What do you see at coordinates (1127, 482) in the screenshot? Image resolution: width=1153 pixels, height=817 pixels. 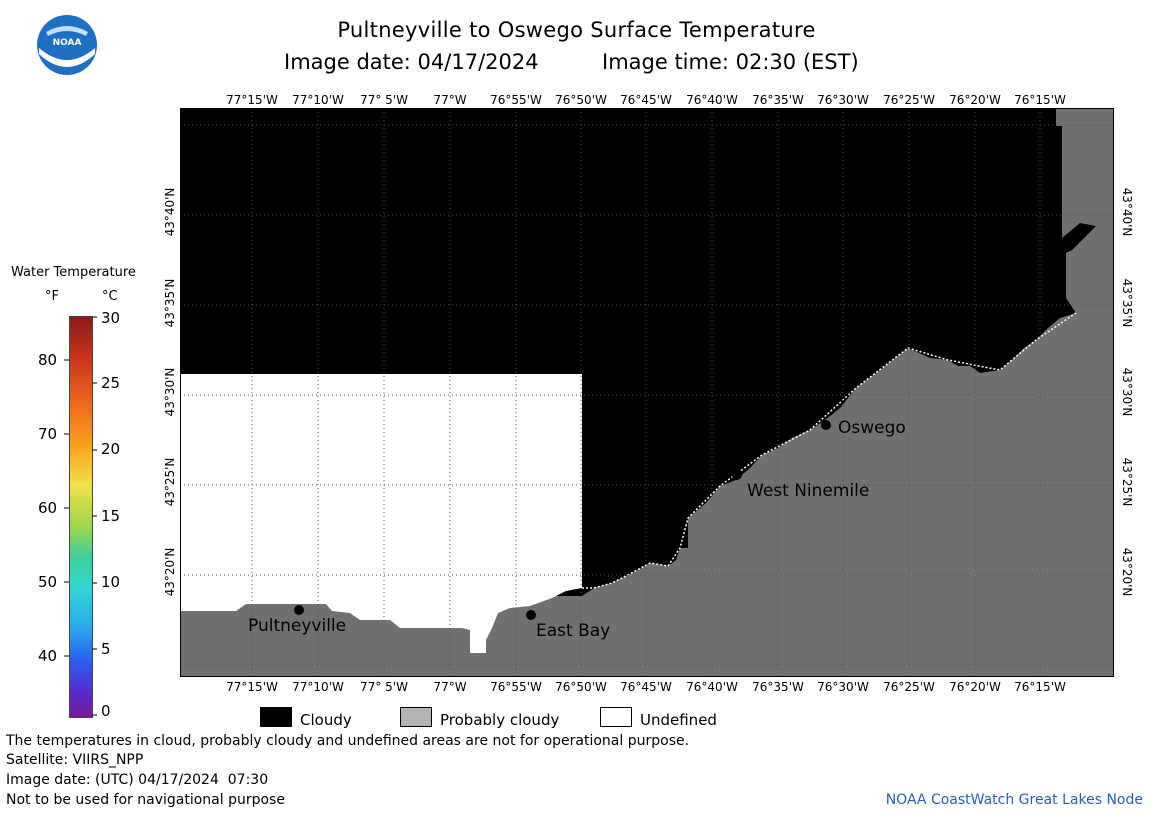 I see `lat-label-right: 43°25'N` at bounding box center [1127, 482].